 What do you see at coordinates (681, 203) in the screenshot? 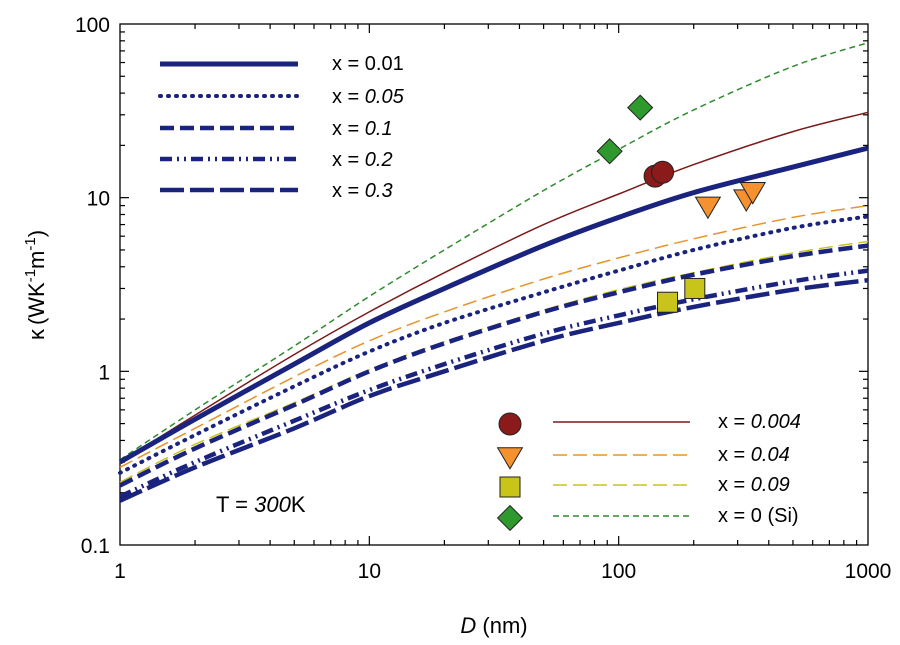
I see `series-markers` at bounding box center [681, 203].